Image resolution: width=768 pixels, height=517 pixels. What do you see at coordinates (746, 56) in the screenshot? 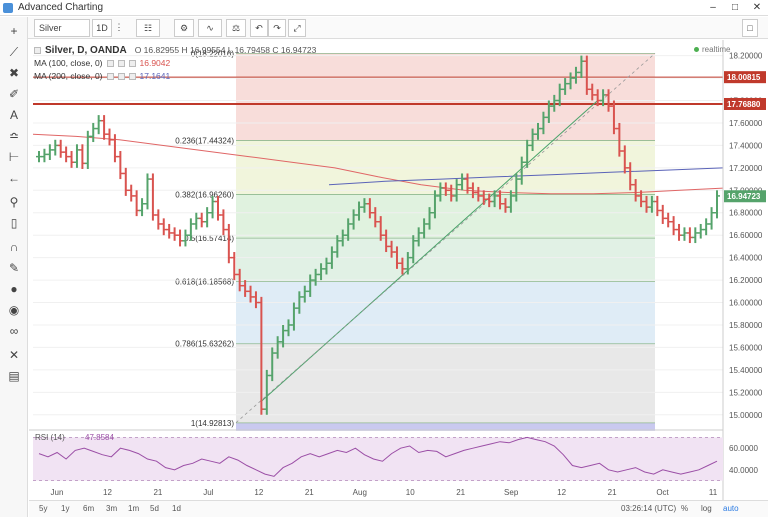
I see `price-tick-label: 18.20000` at bounding box center [746, 56].